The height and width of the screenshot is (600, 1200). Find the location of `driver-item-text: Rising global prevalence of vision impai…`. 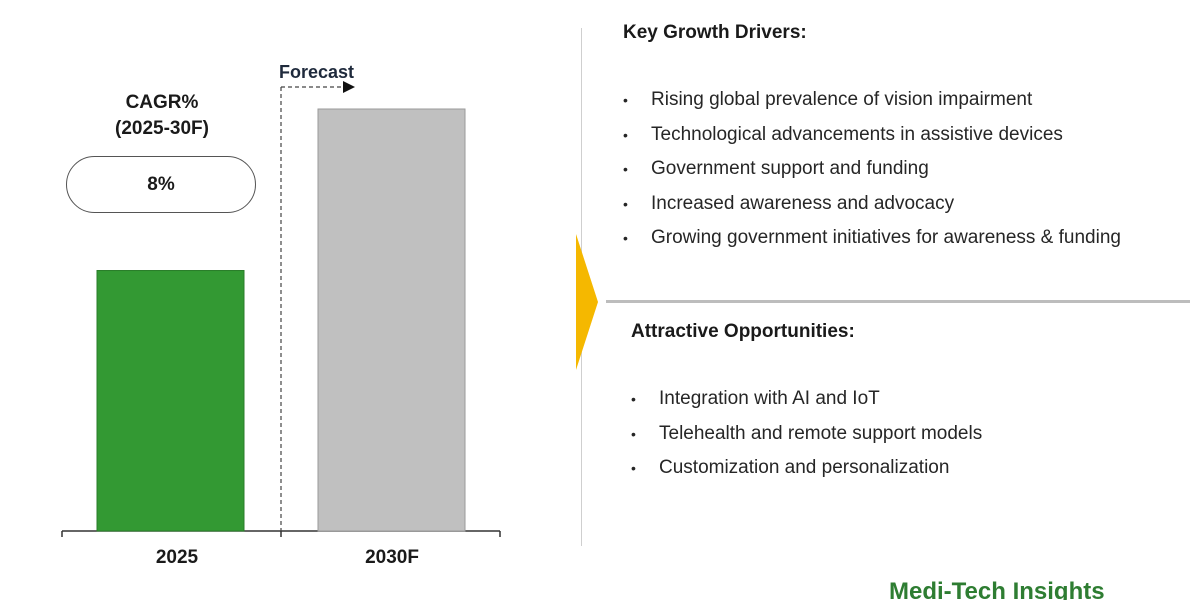

driver-item-text: Rising global prevalence of vision impai… is located at coordinates (842, 99).